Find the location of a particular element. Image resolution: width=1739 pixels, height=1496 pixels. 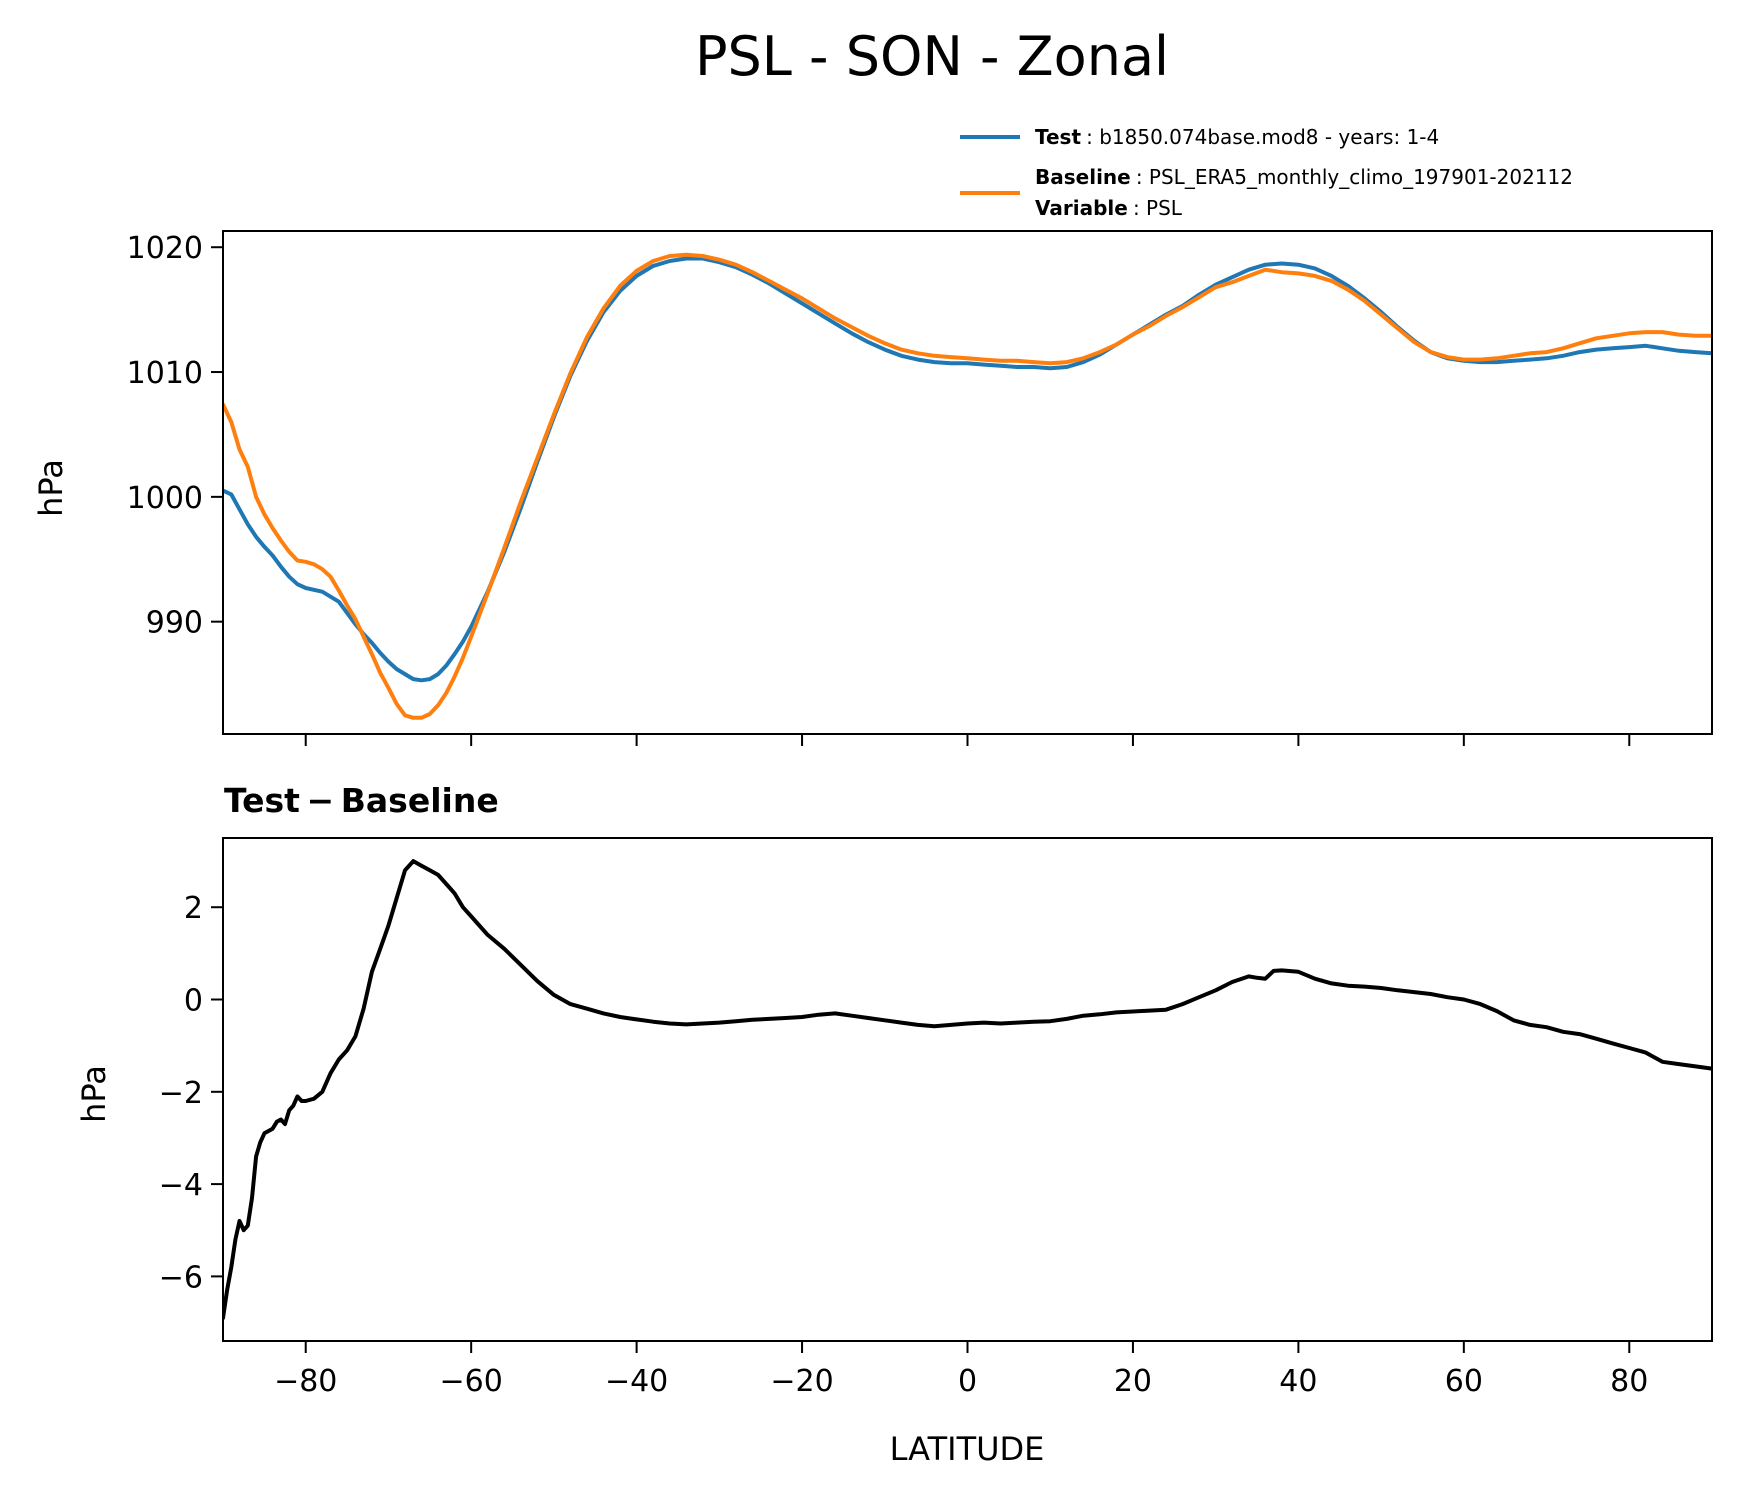

bottom-ytick-label: 2 is located at coordinates (193, 908).